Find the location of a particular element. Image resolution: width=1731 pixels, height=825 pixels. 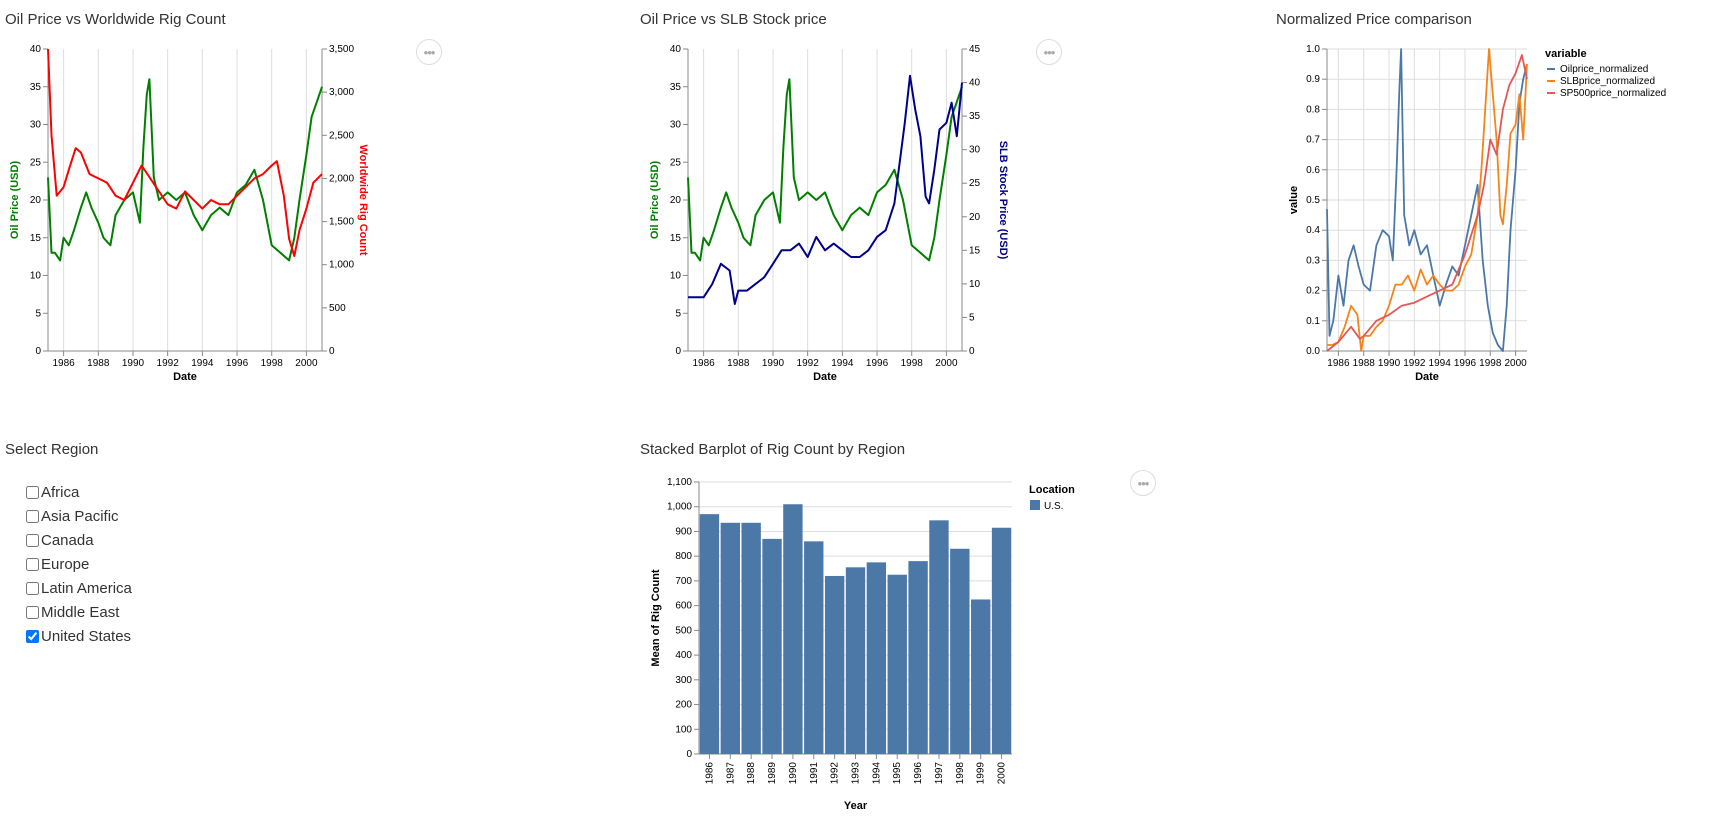

region-item-canada: Canada is located at coordinates (79, 540).